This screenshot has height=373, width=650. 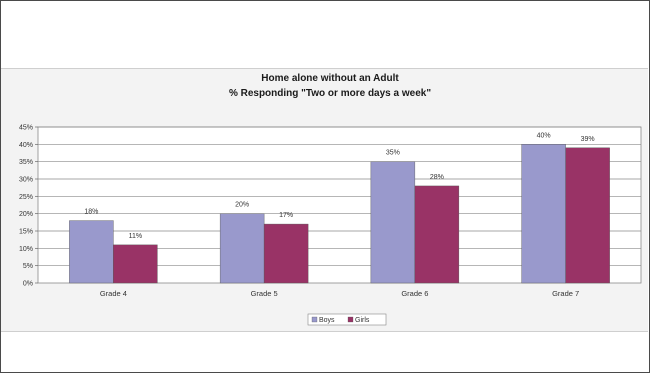 What do you see at coordinates (28, 206) in the screenshot?
I see `y-axis: 0% 5% 10% 15% 20% 25% 30% 35% 40% 45%` at bounding box center [28, 206].